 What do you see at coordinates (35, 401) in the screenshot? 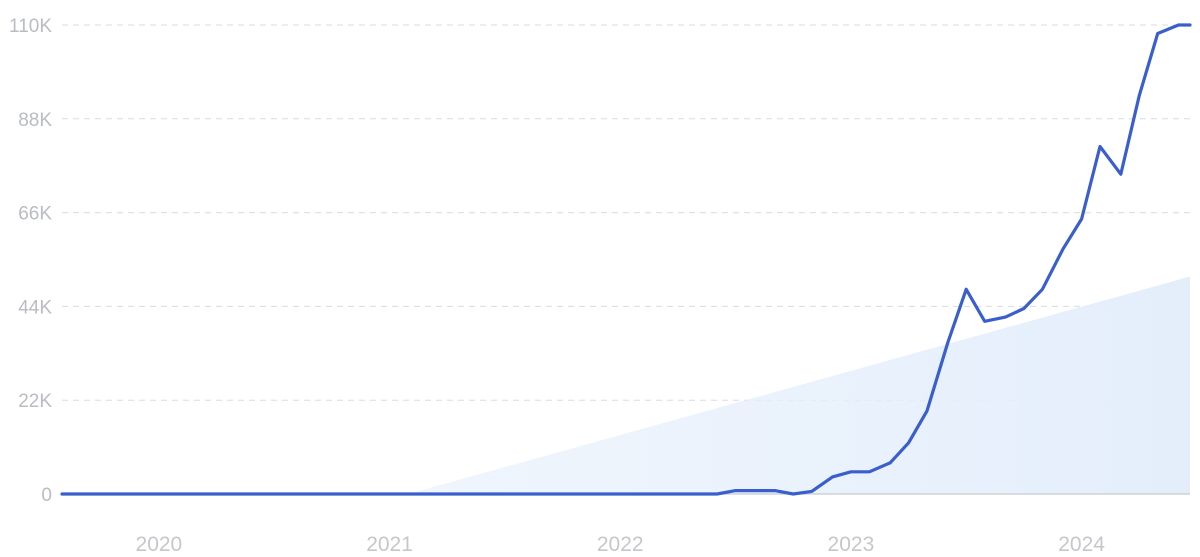
I see `y-tick-label: 22K` at bounding box center [35, 401].